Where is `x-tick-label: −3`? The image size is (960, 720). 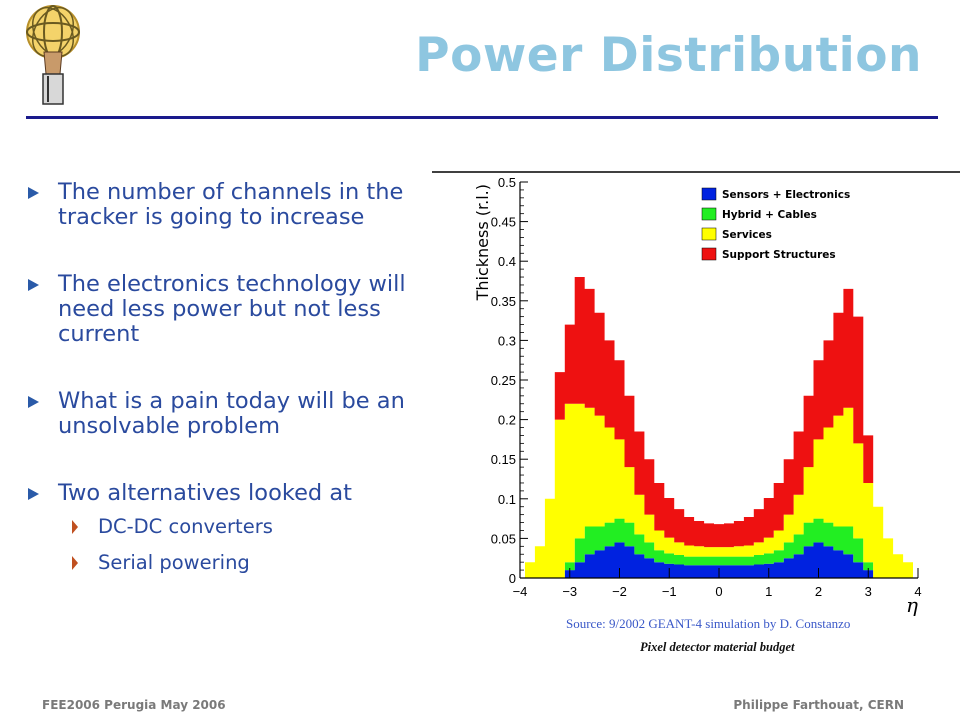
x-tick-label: −3 is located at coordinates (569, 591).